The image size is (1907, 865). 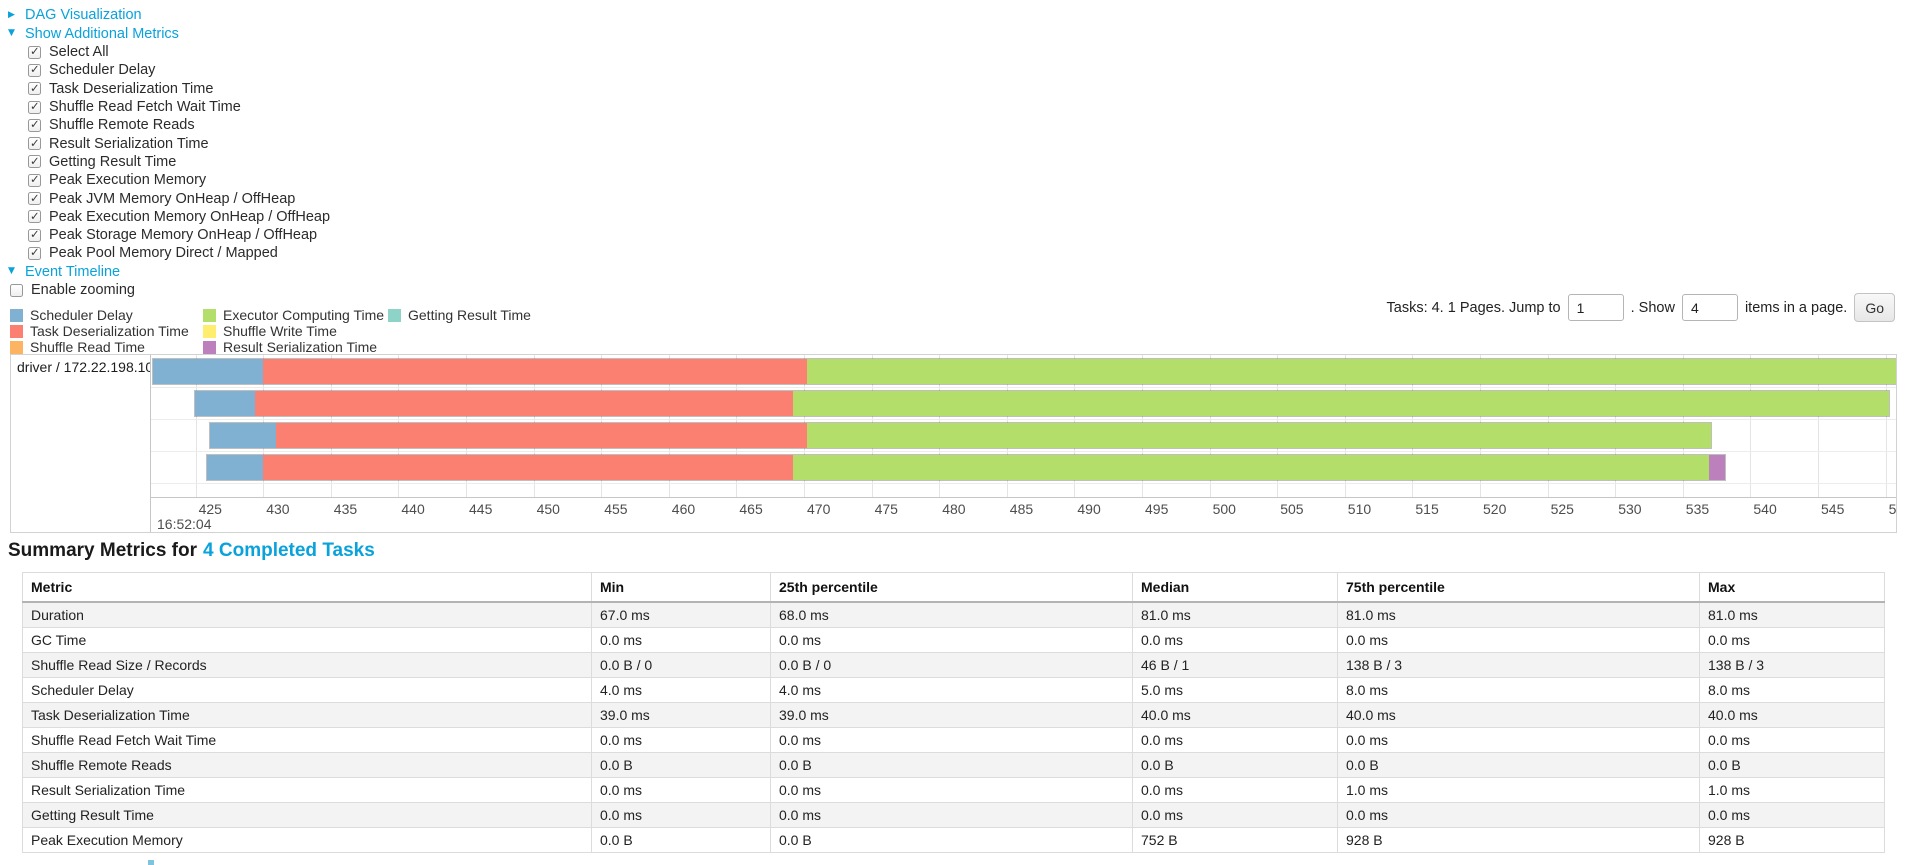 What do you see at coordinates (1792, 665) in the screenshot?
I see `table-cell: 138 B / 3` at bounding box center [1792, 665].